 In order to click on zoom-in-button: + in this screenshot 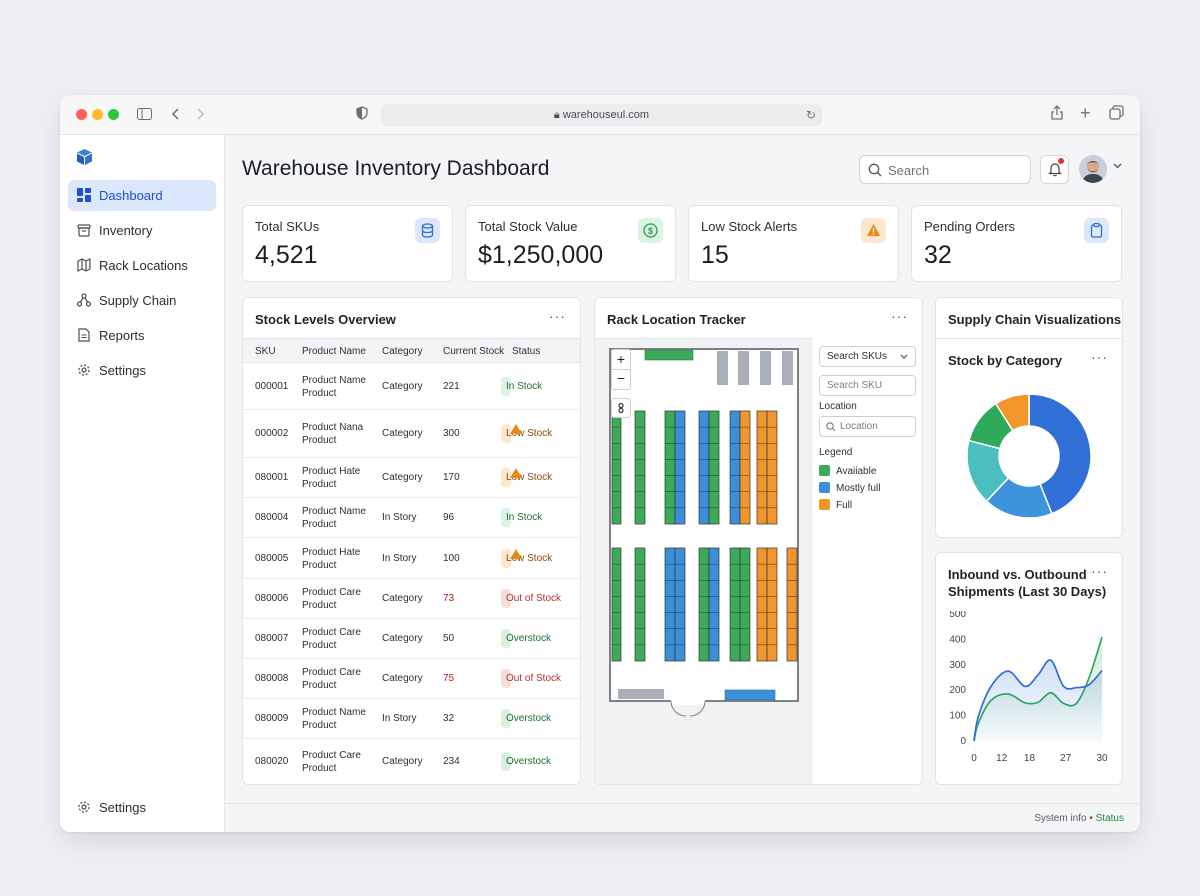, I will do `click(621, 360)`.